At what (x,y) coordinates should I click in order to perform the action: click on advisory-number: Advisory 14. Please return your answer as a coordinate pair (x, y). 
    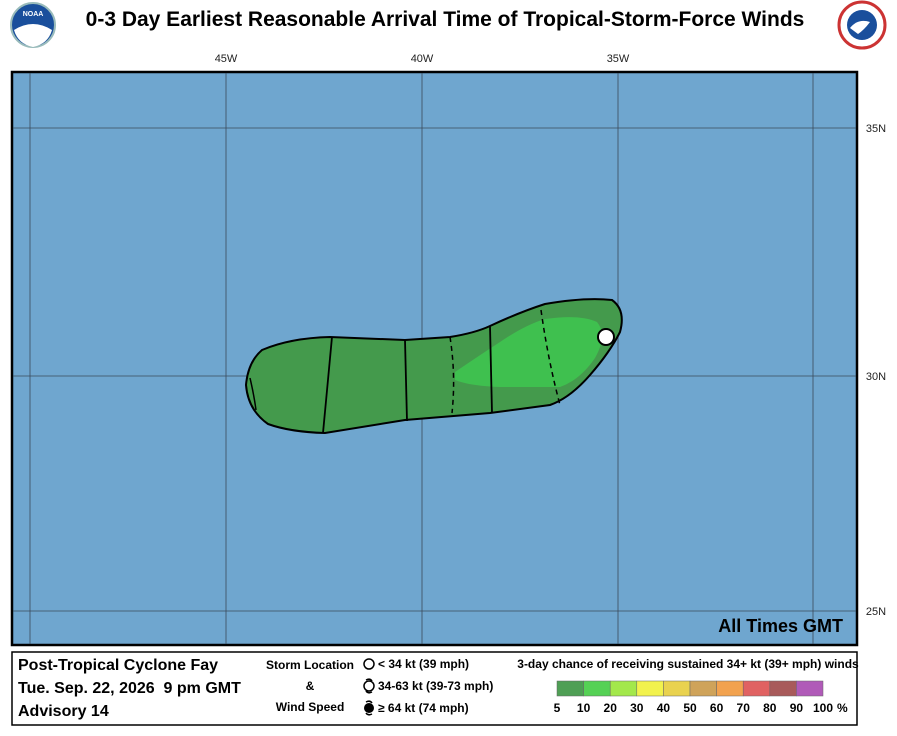
    Looking at the image, I should click on (63, 711).